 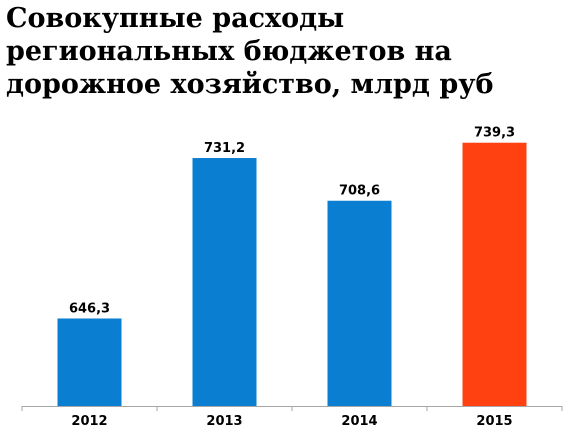 I want to click on x-tick-label-2013: 2013, so click(x=224, y=421).